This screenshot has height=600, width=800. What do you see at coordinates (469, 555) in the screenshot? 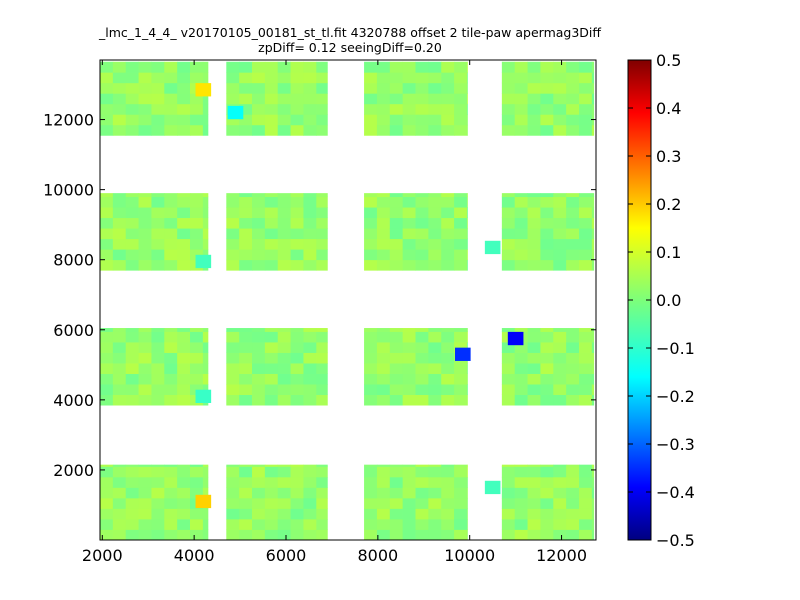
I see `x-tick-label: 10000` at bounding box center [469, 555].